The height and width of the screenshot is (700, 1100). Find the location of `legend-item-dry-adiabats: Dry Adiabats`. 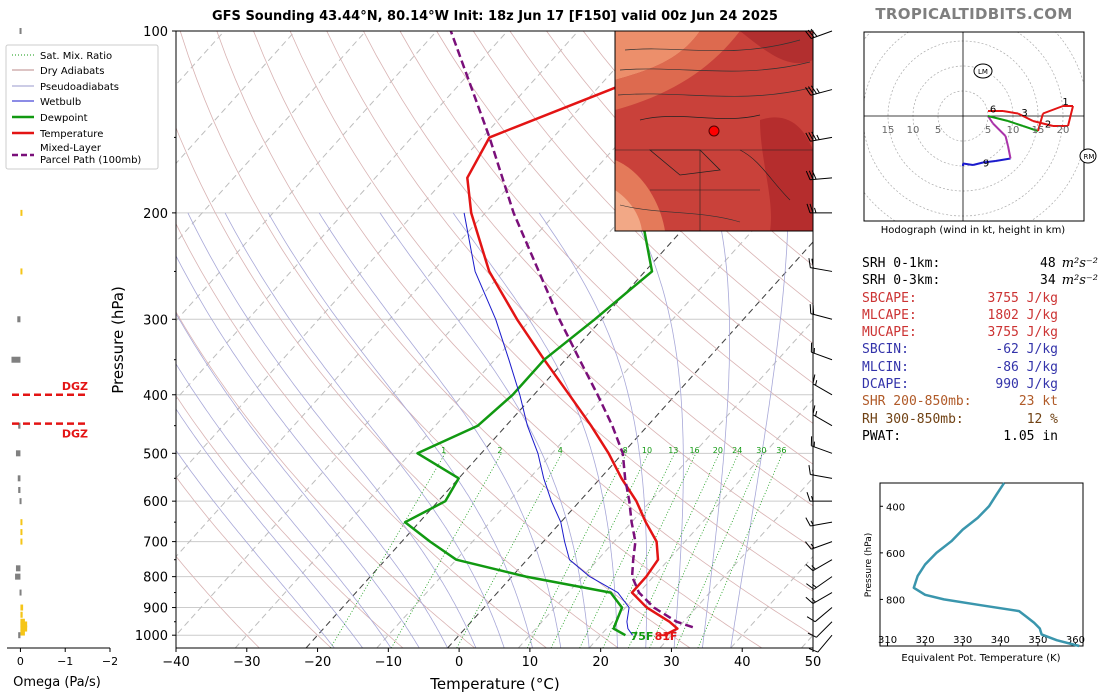

legend-item-dry-adiabats: Dry Adiabats is located at coordinates (72, 71).